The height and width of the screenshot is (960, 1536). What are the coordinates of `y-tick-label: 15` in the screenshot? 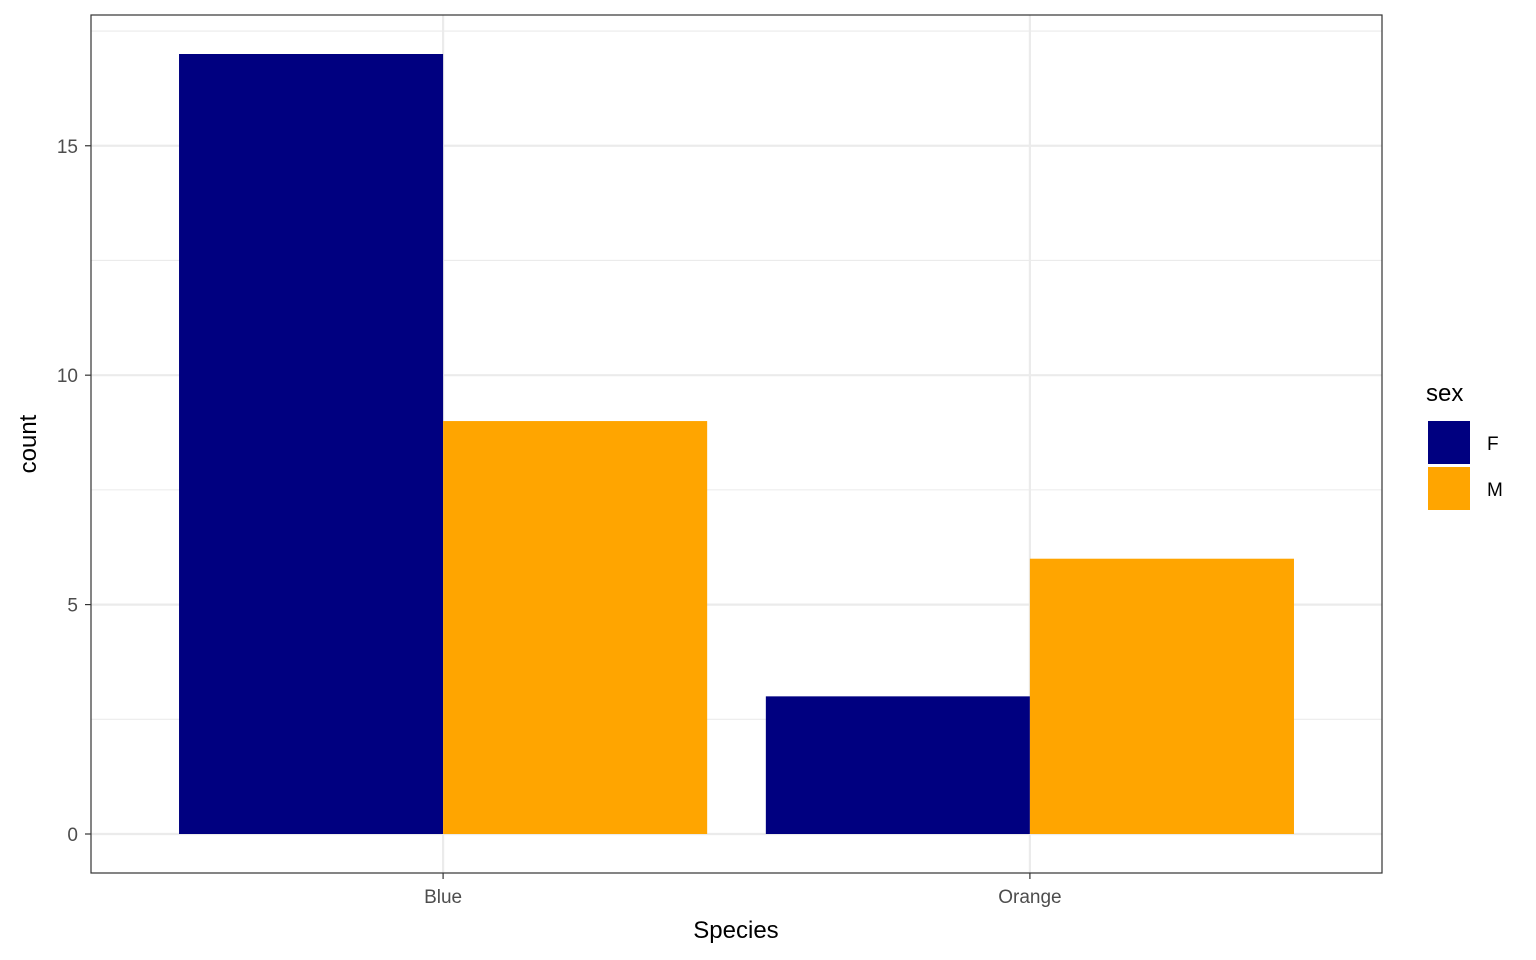 It's located at (67, 147).